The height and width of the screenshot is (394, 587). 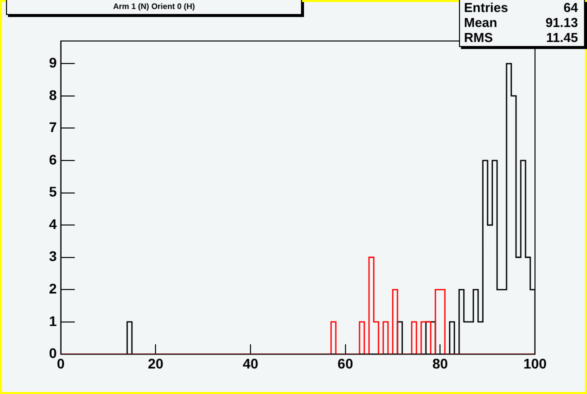 What do you see at coordinates (52, 159) in the screenshot?
I see `y-tick-label: 6` at bounding box center [52, 159].